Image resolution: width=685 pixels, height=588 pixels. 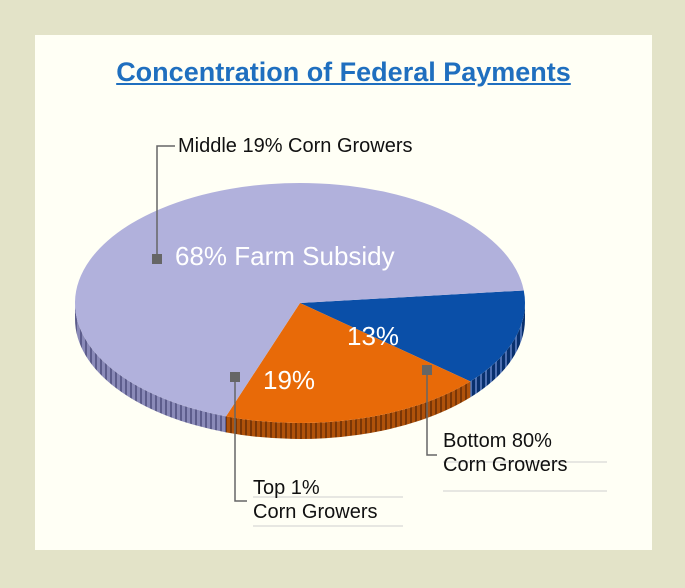 What do you see at coordinates (497, 441) in the screenshot?
I see `callout-bottom-line-1: Bottom 80%` at bounding box center [497, 441].